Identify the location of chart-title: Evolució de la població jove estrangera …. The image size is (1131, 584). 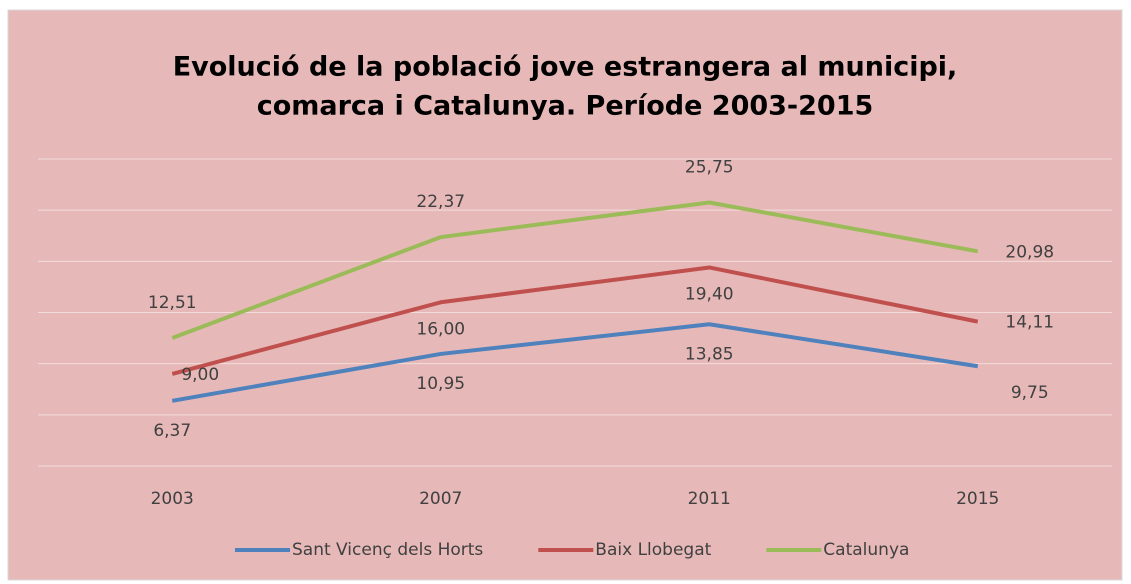
(565, 67).